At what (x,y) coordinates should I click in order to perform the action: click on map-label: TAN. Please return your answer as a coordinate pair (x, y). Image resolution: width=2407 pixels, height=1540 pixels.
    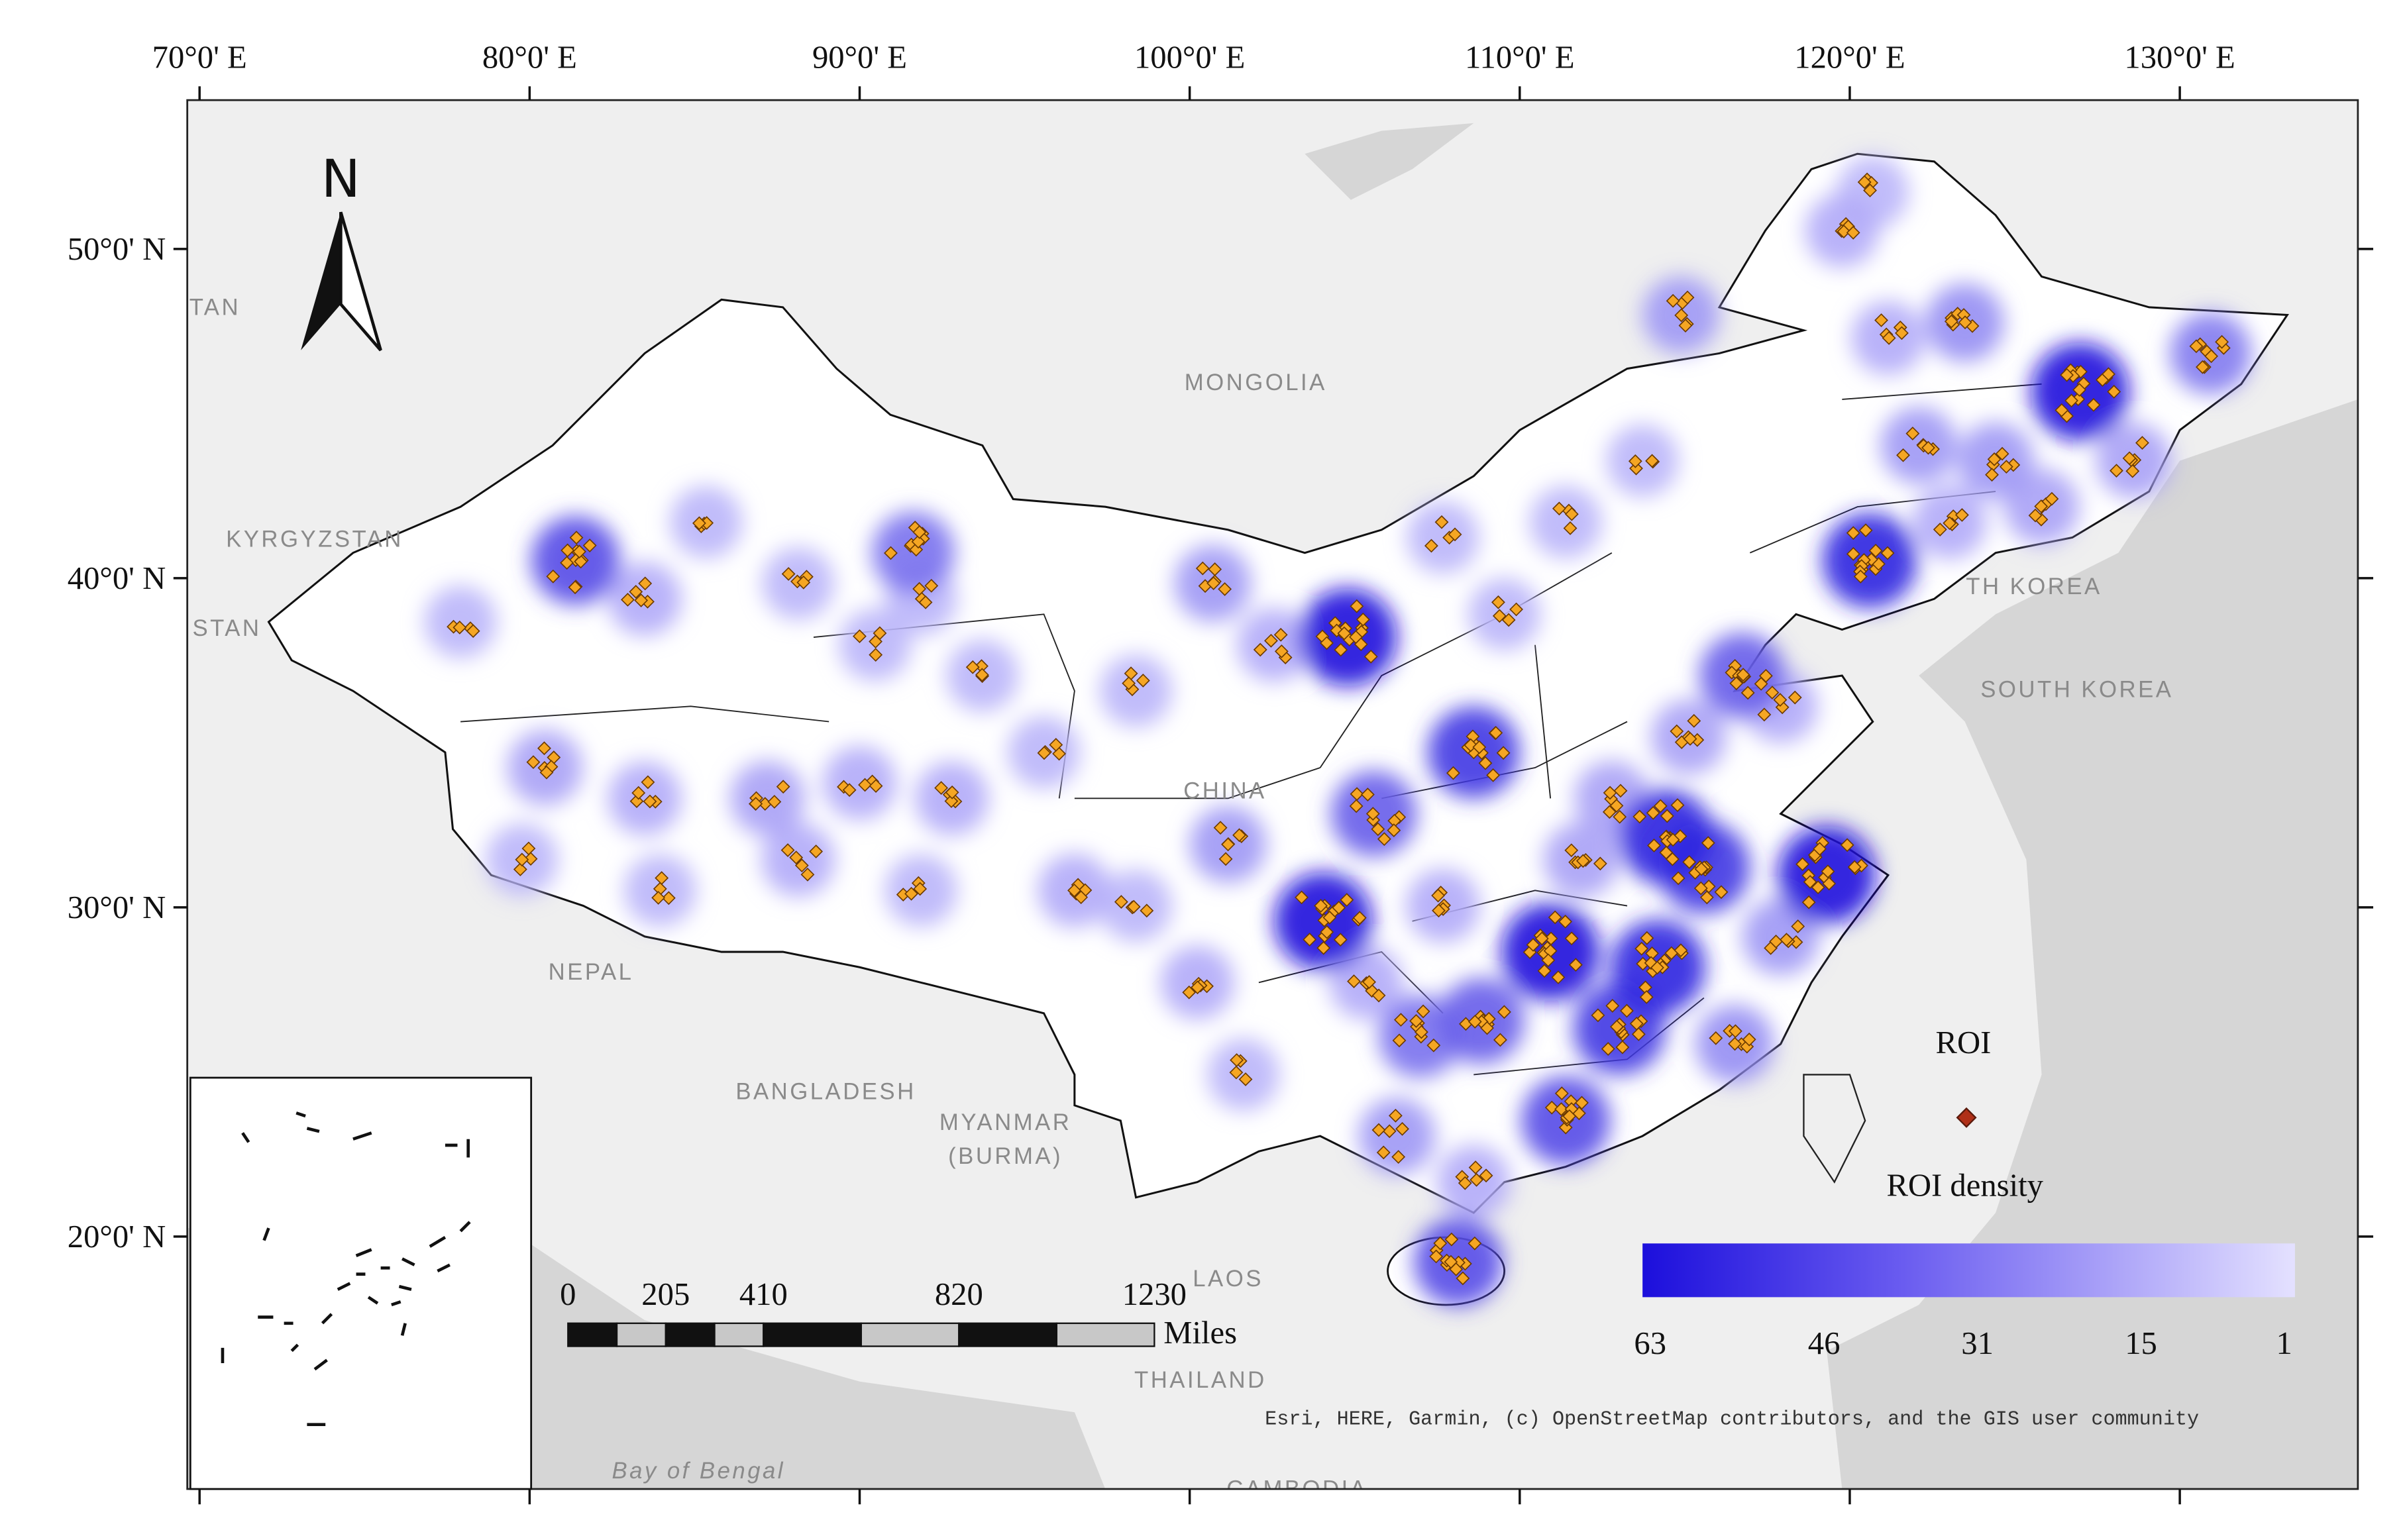
    Looking at the image, I should click on (215, 308).